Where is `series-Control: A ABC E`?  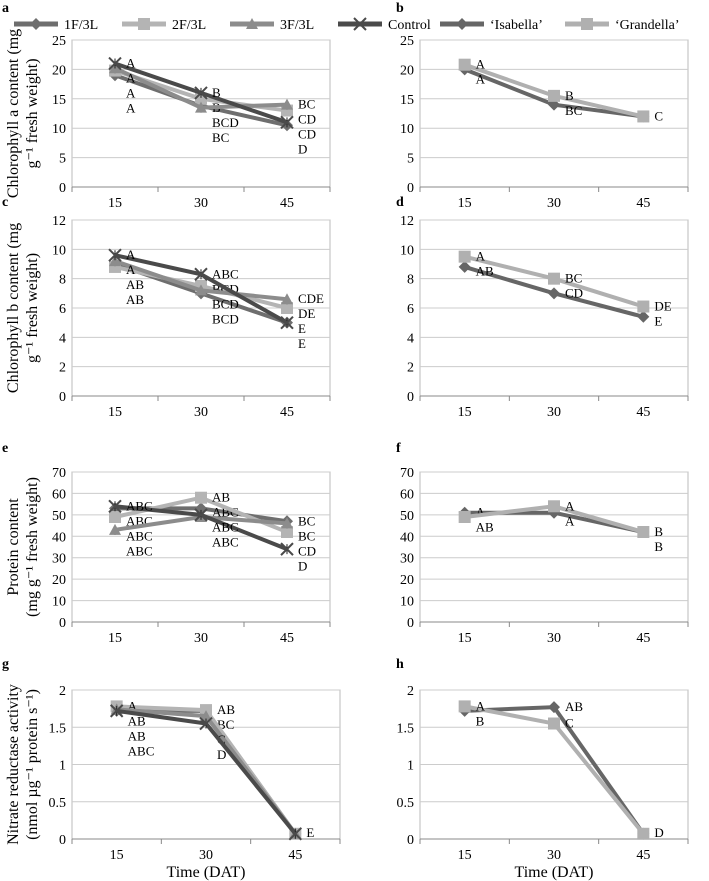 series-Control: A ABC E is located at coordinates (207, 299).